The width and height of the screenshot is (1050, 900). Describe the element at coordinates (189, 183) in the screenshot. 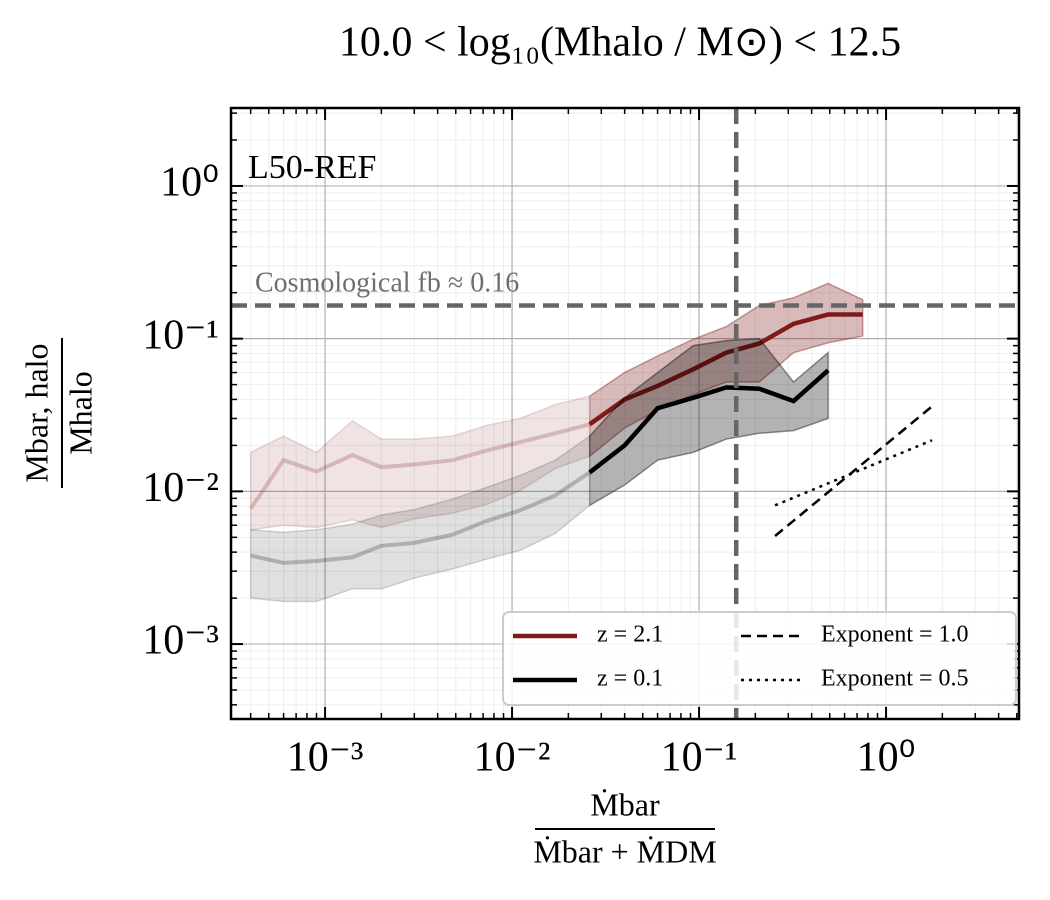

I see `y-tick-label: 10⁰` at that location.